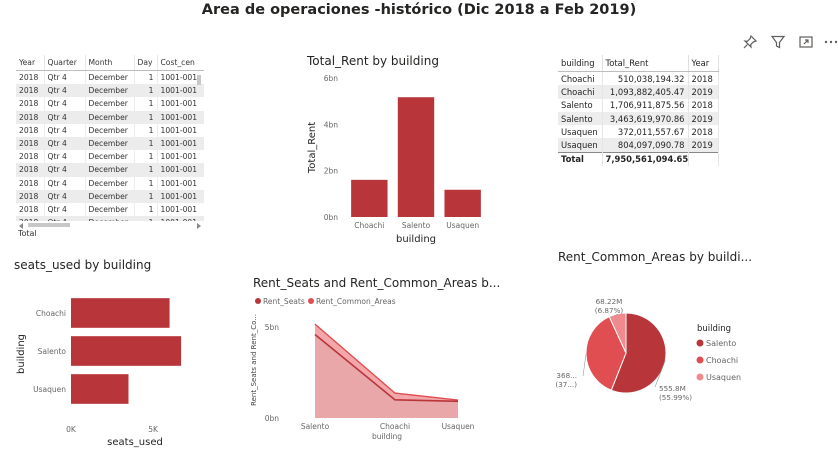  Describe the element at coordinates (110, 225) in the screenshot. I see `horizontal-scrollbar` at that location.